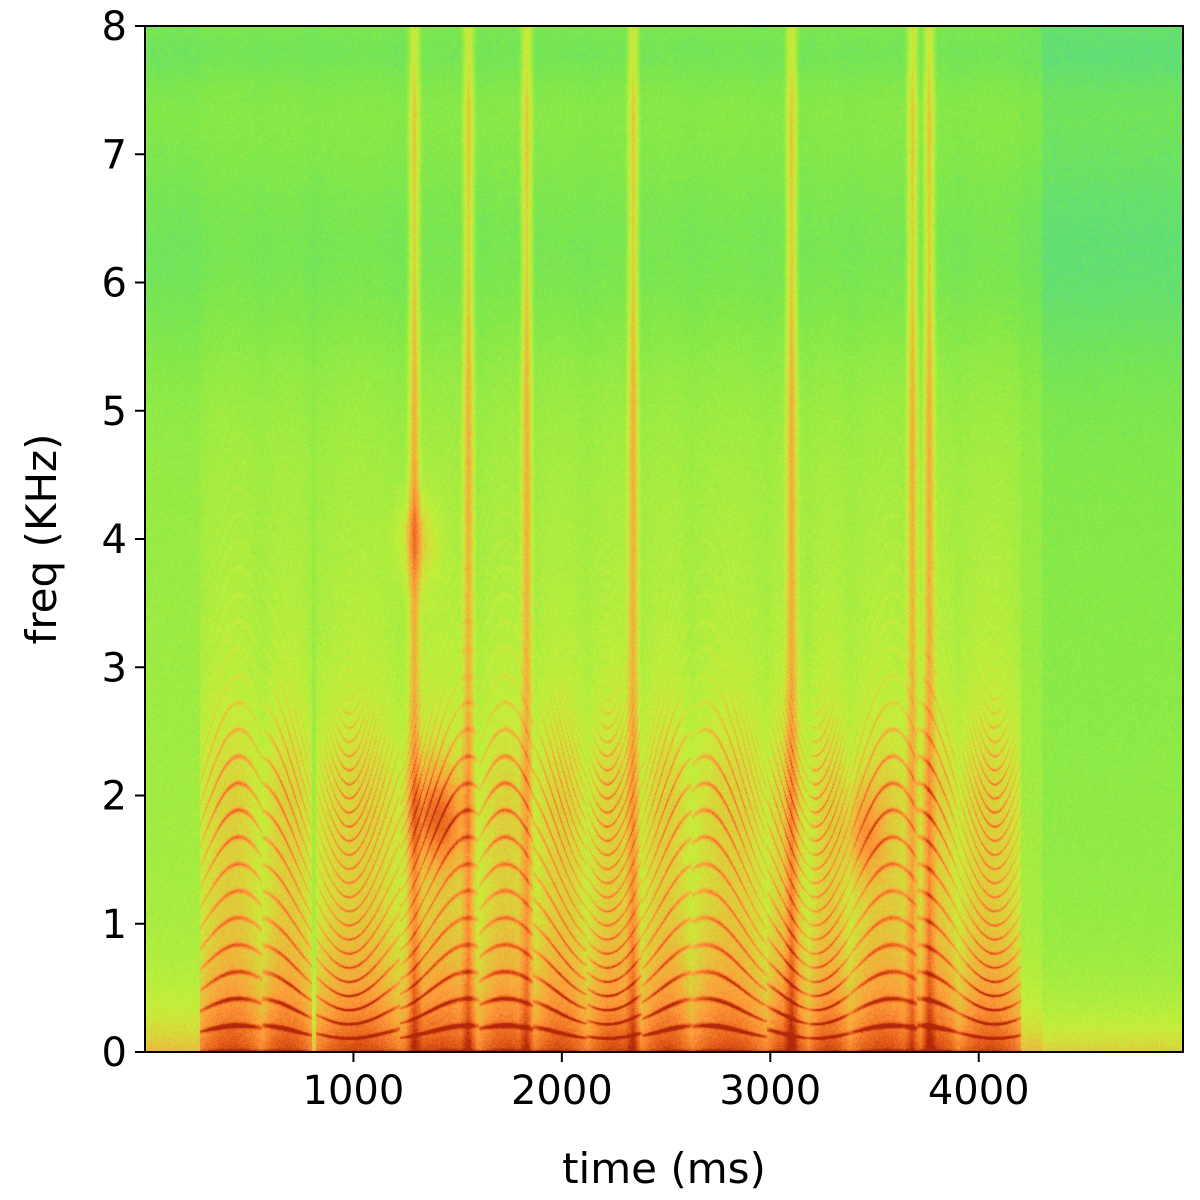  Describe the element at coordinates (114, 925) in the screenshot. I see `y-tick-label: 1` at that location.